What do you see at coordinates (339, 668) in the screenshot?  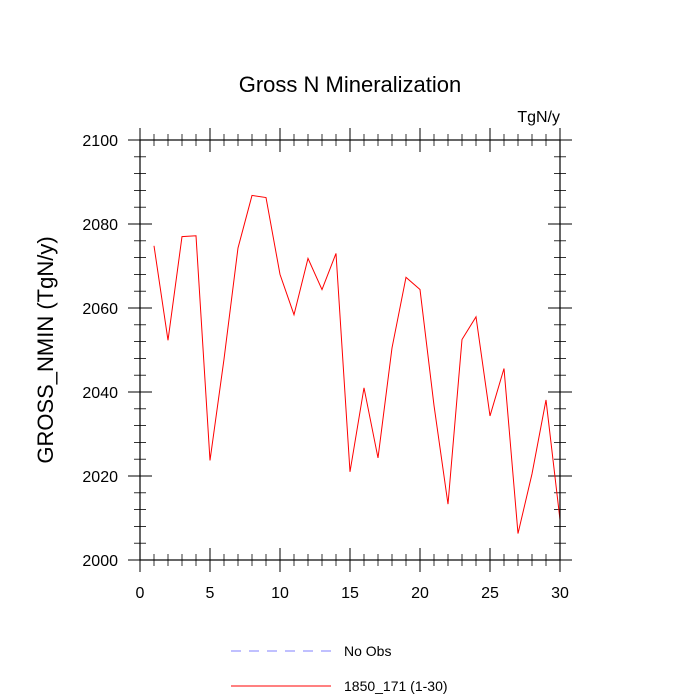 I see `legend: No Obs 1850_171 (1-30)` at bounding box center [339, 668].